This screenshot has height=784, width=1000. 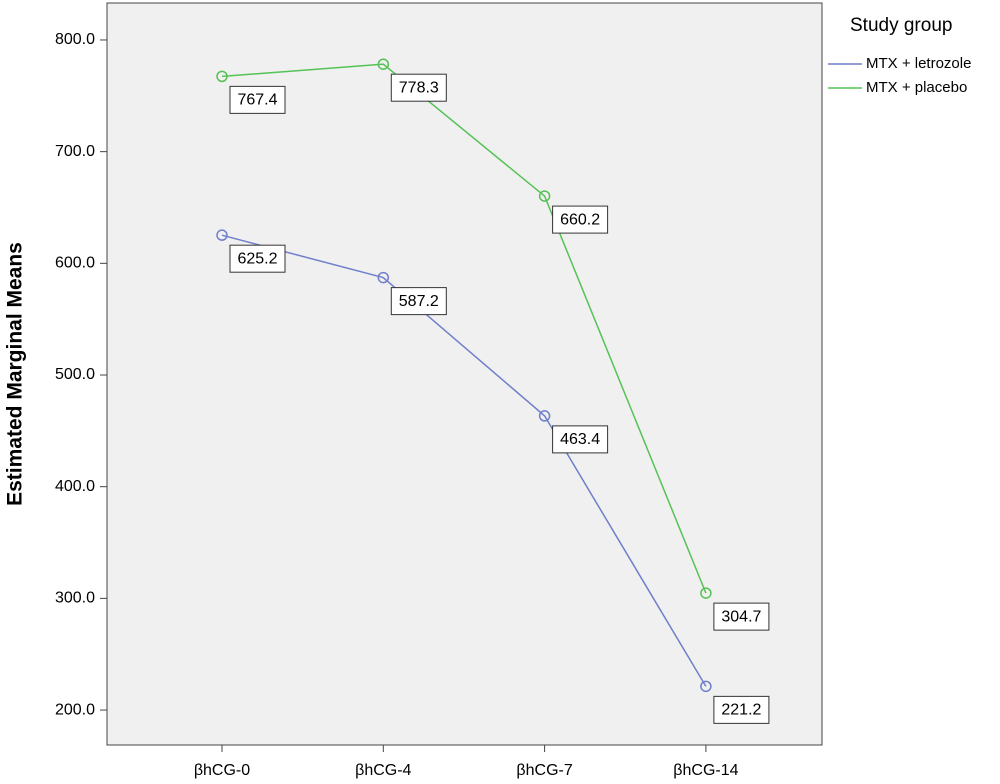 I want to click on data-label: 778.3, so click(x=419, y=87).